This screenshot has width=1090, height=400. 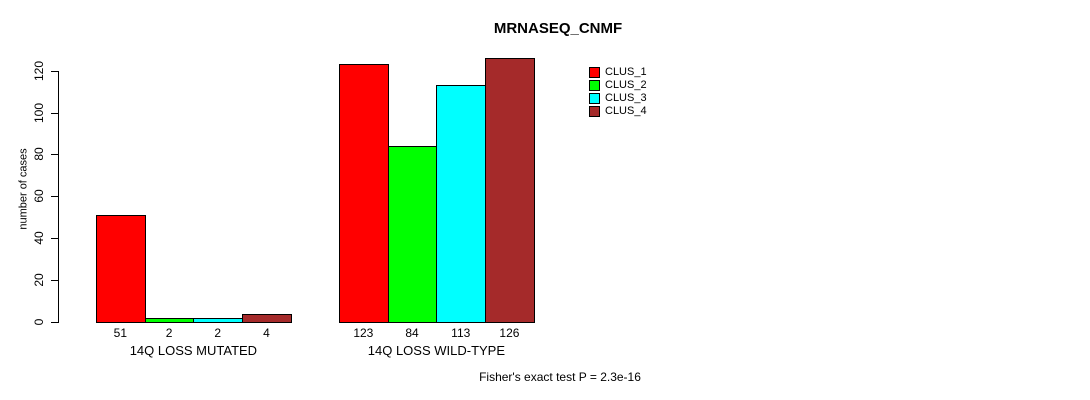 What do you see at coordinates (39, 112) in the screenshot?
I see `y-axis-tick-label: 100` at bounding box center [39, 112].